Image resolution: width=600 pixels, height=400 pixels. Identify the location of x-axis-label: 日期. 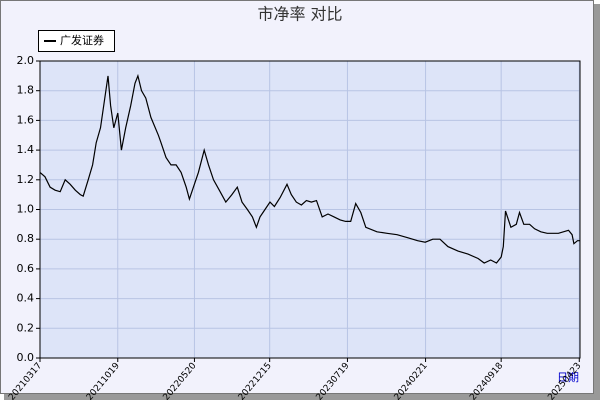
(568, 377).